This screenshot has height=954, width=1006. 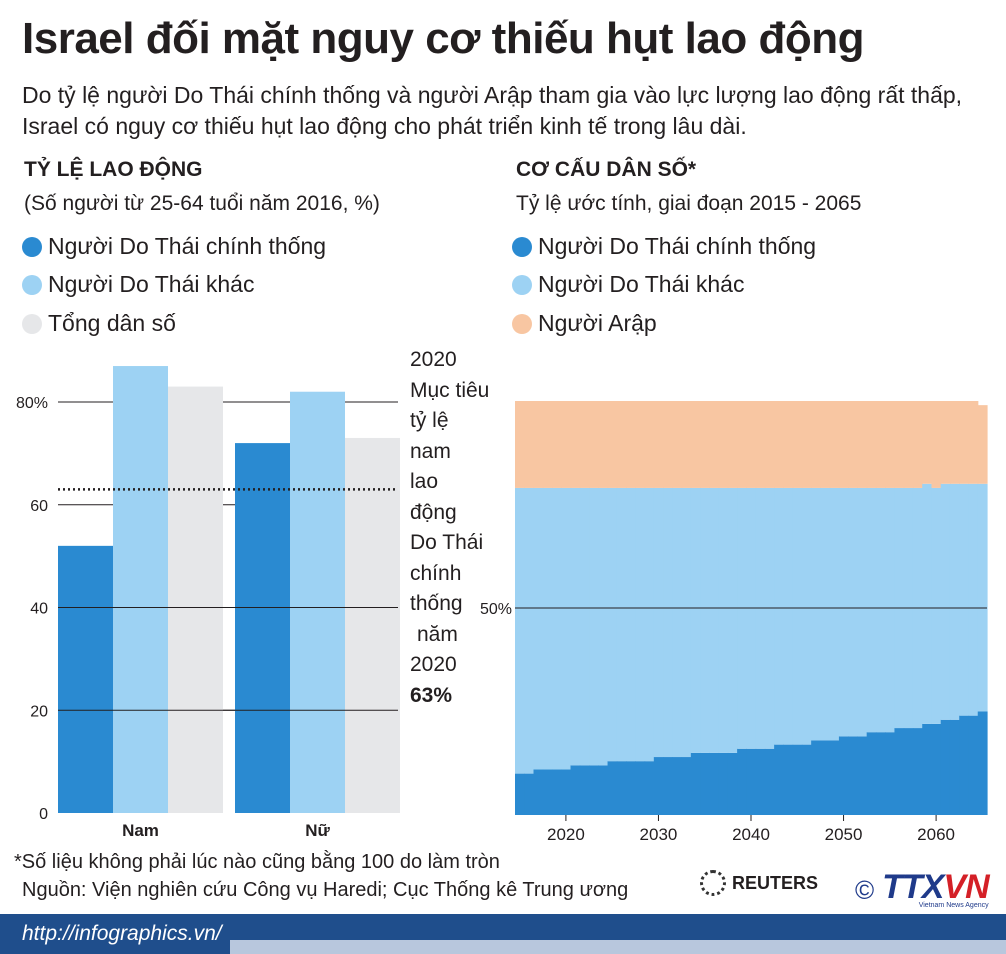 What do you see at coordinates (32, 403) in the screenshot?
I see `y-tick-label: 80%` at bounding box center [32, 403].